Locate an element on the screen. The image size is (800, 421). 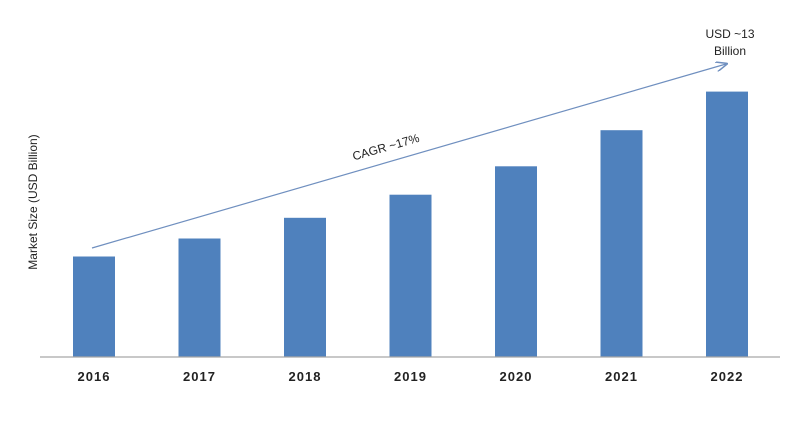
x-tick-label-2021: 2021 is located at coordinates (621, 376).